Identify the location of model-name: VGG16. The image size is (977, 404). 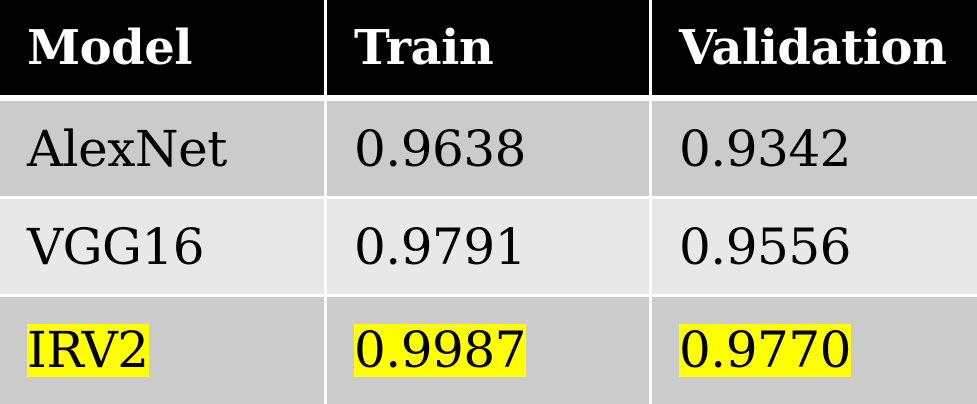
(116, 246).